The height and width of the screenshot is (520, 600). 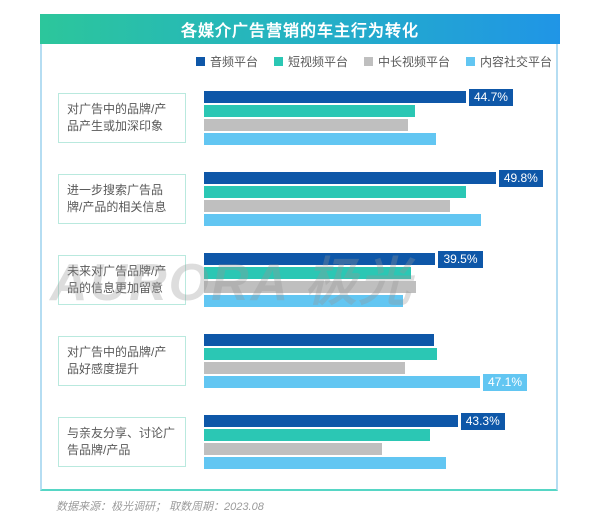 I want to click on legend-label: 音频平台, so click(x=234, y=62).